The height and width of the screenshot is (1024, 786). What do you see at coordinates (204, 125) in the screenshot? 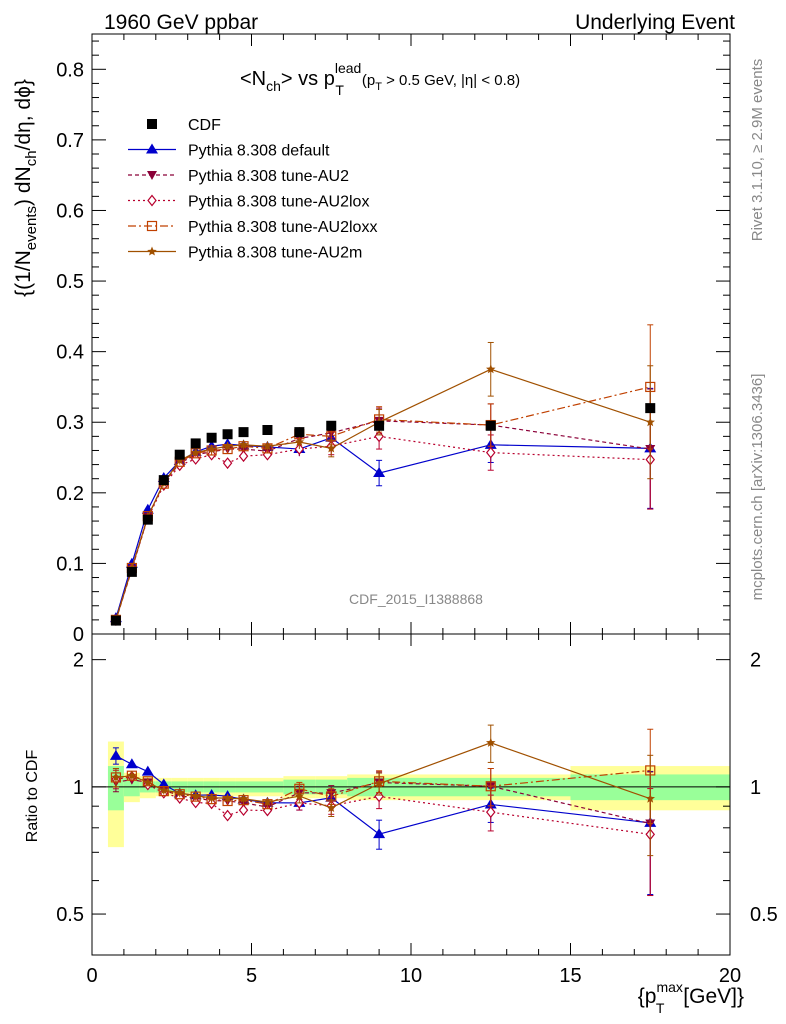
I see `legend-label: CDF` at bounding box center [204, 125].